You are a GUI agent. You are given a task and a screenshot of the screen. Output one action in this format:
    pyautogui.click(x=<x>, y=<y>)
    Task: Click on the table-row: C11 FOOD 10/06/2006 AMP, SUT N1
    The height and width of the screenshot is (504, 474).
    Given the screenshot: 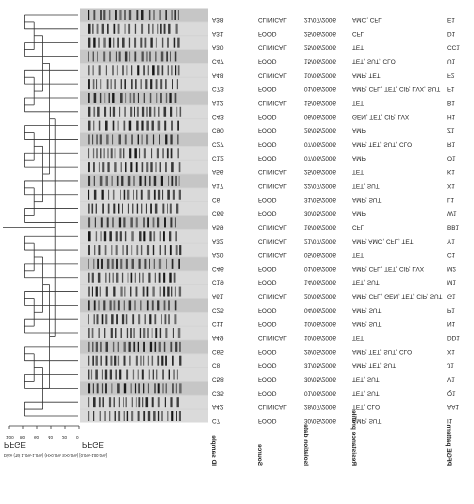 What is the action you would take?
    pyautogui.click(x=334, y=323)
    